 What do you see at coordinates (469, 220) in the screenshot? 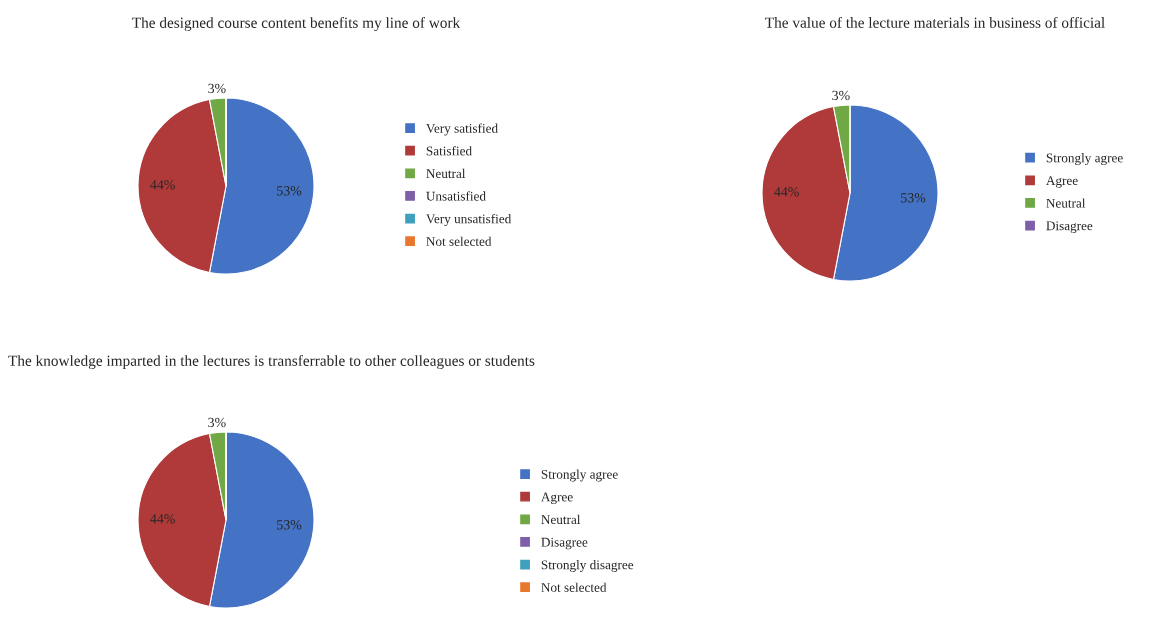
I see `legend-label: Very unsatisfied` at bounding box center [469, 220].